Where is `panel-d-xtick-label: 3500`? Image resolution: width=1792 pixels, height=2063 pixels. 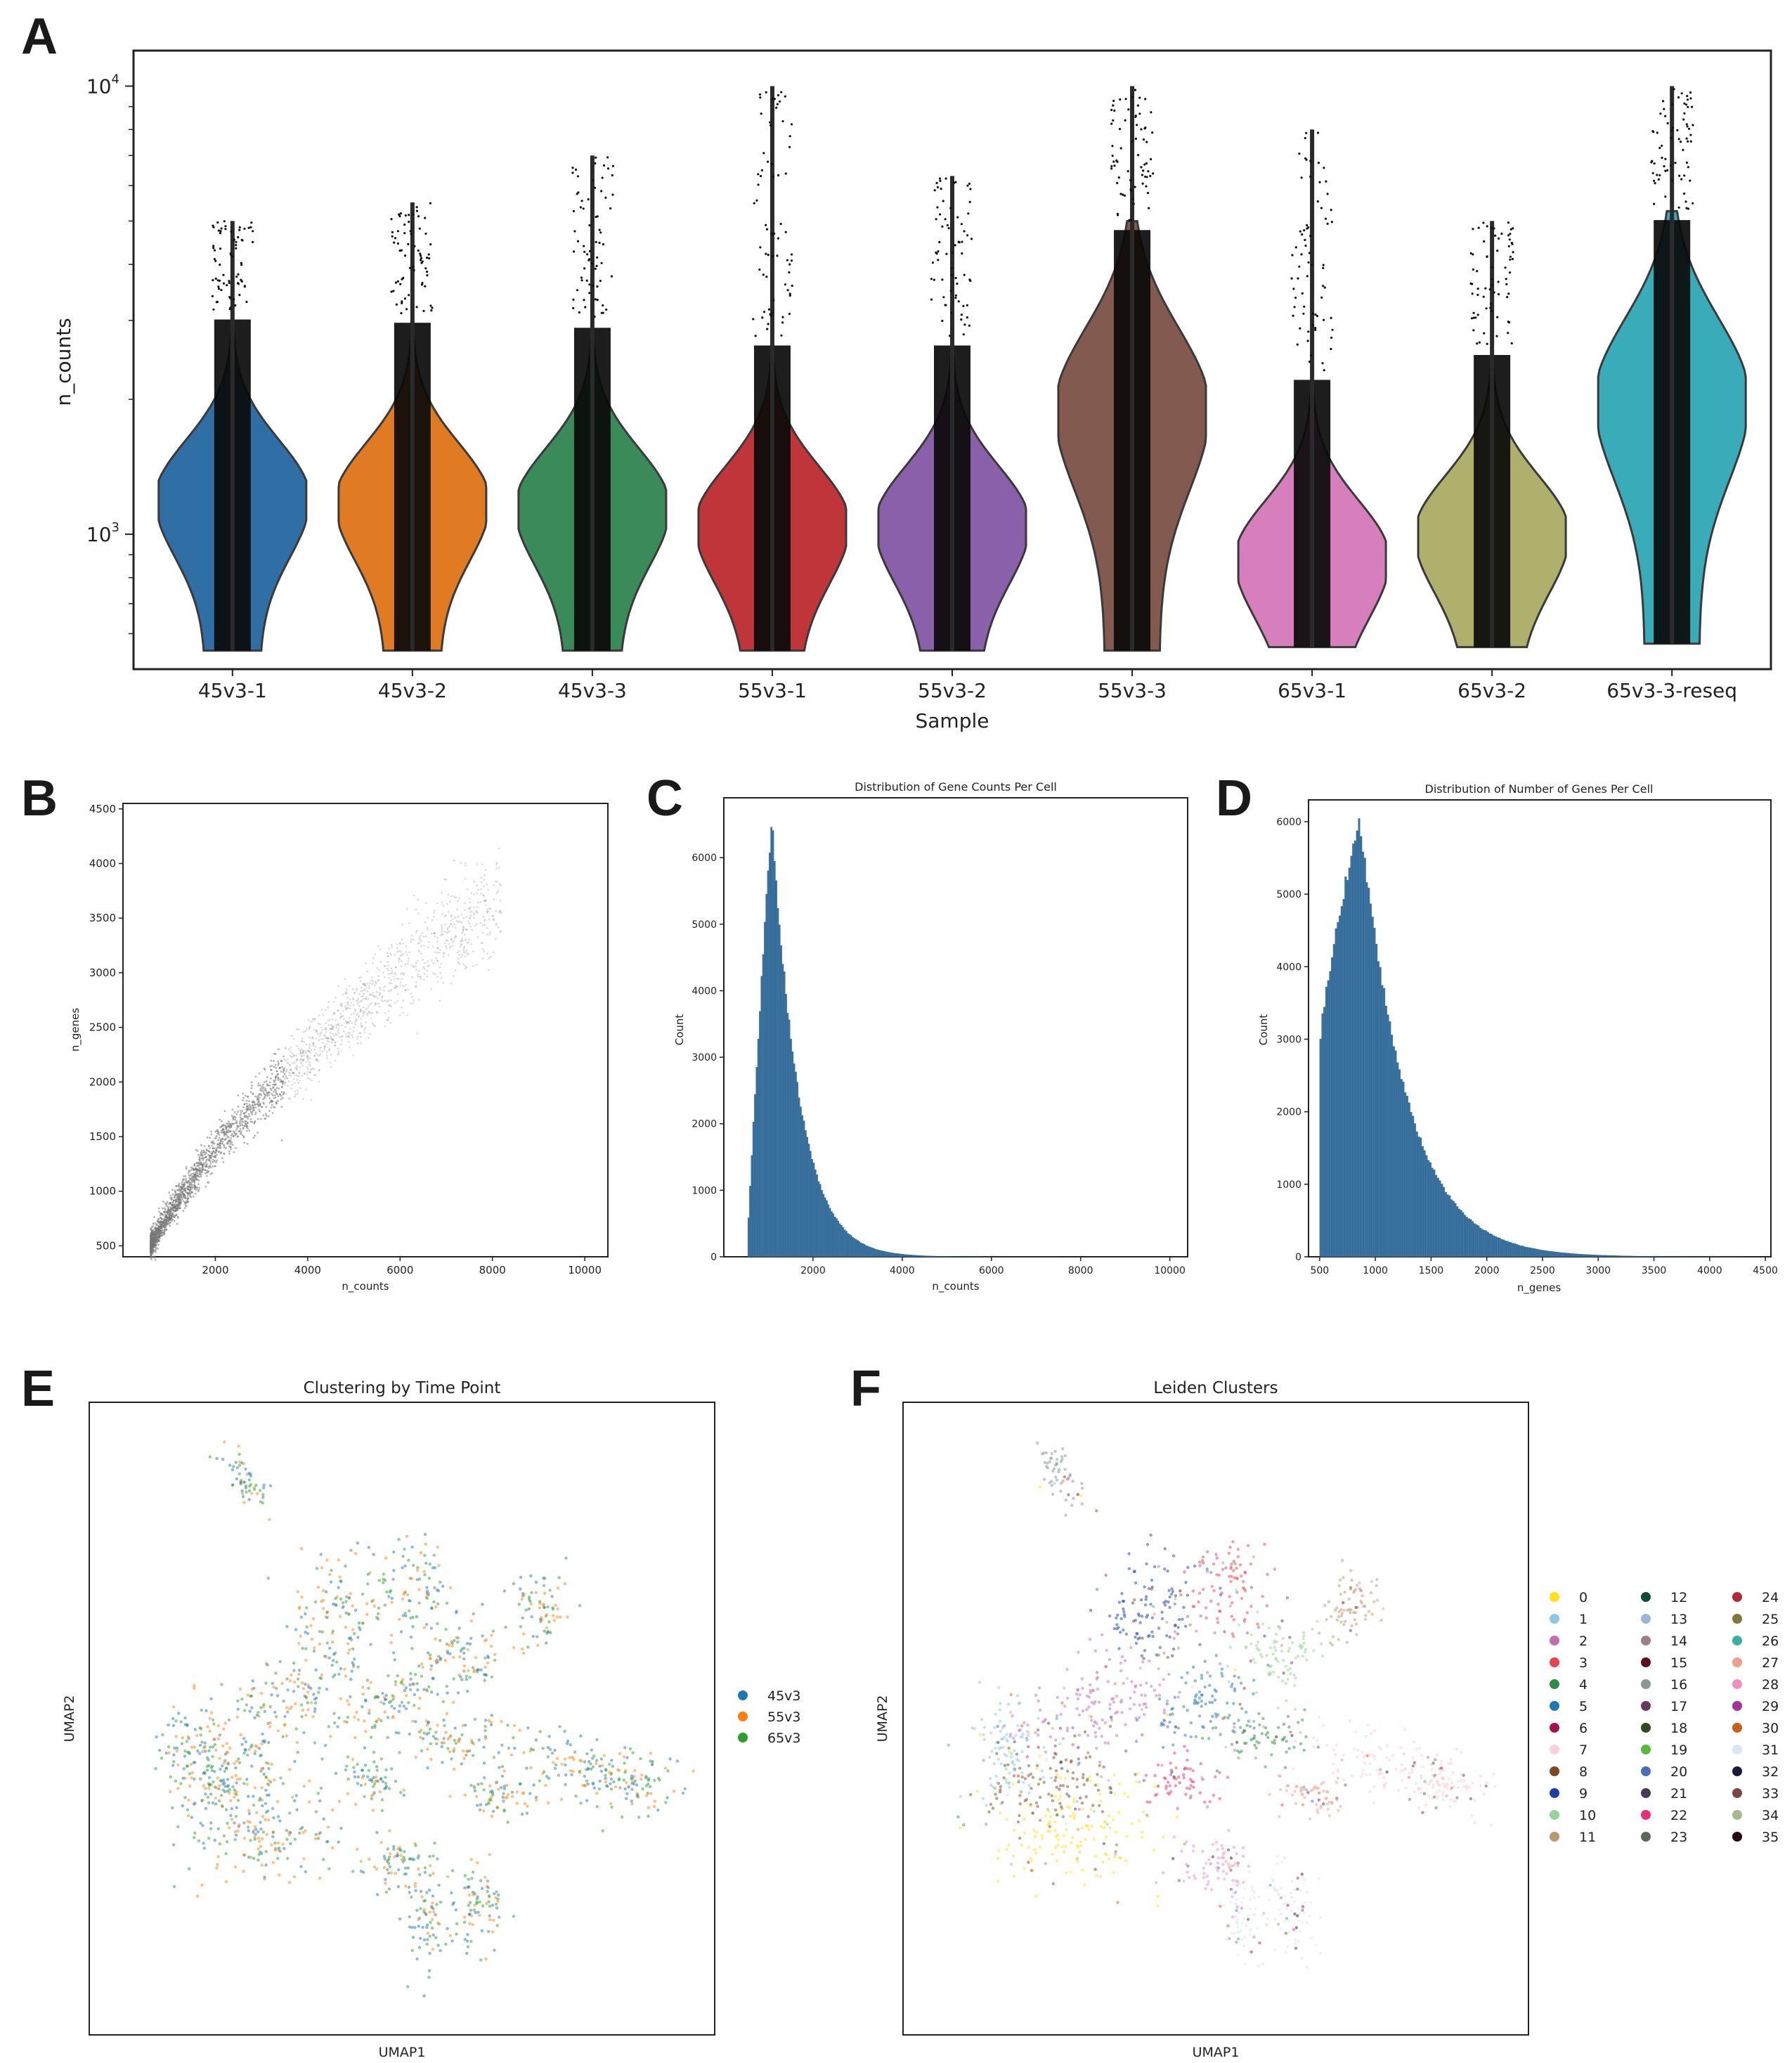
panel-d-xtick-label: 3500 is located at coordinates (1655, 1270).